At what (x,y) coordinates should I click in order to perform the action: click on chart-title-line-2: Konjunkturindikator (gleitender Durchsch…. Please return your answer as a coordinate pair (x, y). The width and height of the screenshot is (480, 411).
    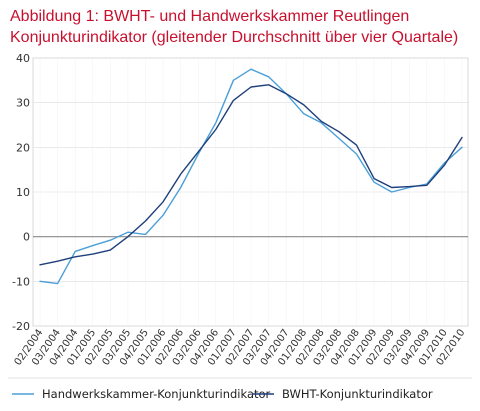
    Looking at the image, I should click on (234, 37).